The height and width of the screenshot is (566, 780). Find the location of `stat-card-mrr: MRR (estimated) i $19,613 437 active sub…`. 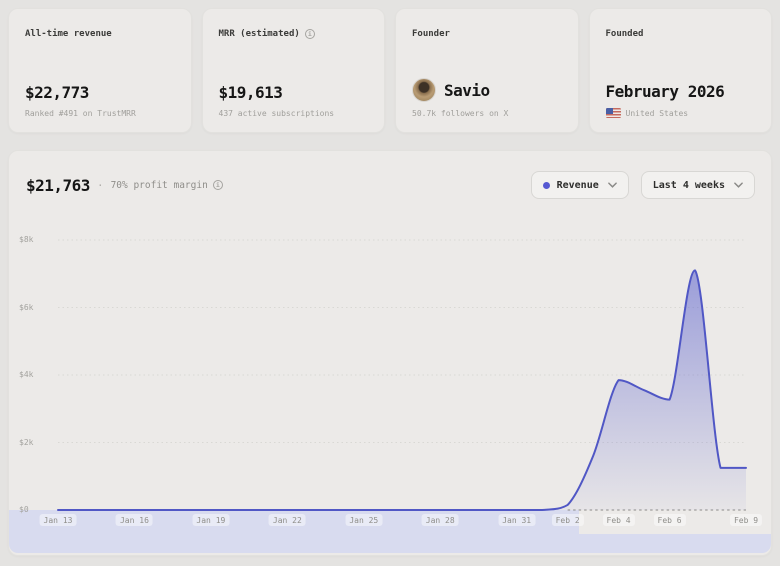

stat-card-mrr: MRR (estimated) i $19,613 437 active sub… is located at coordinates (293, 70).